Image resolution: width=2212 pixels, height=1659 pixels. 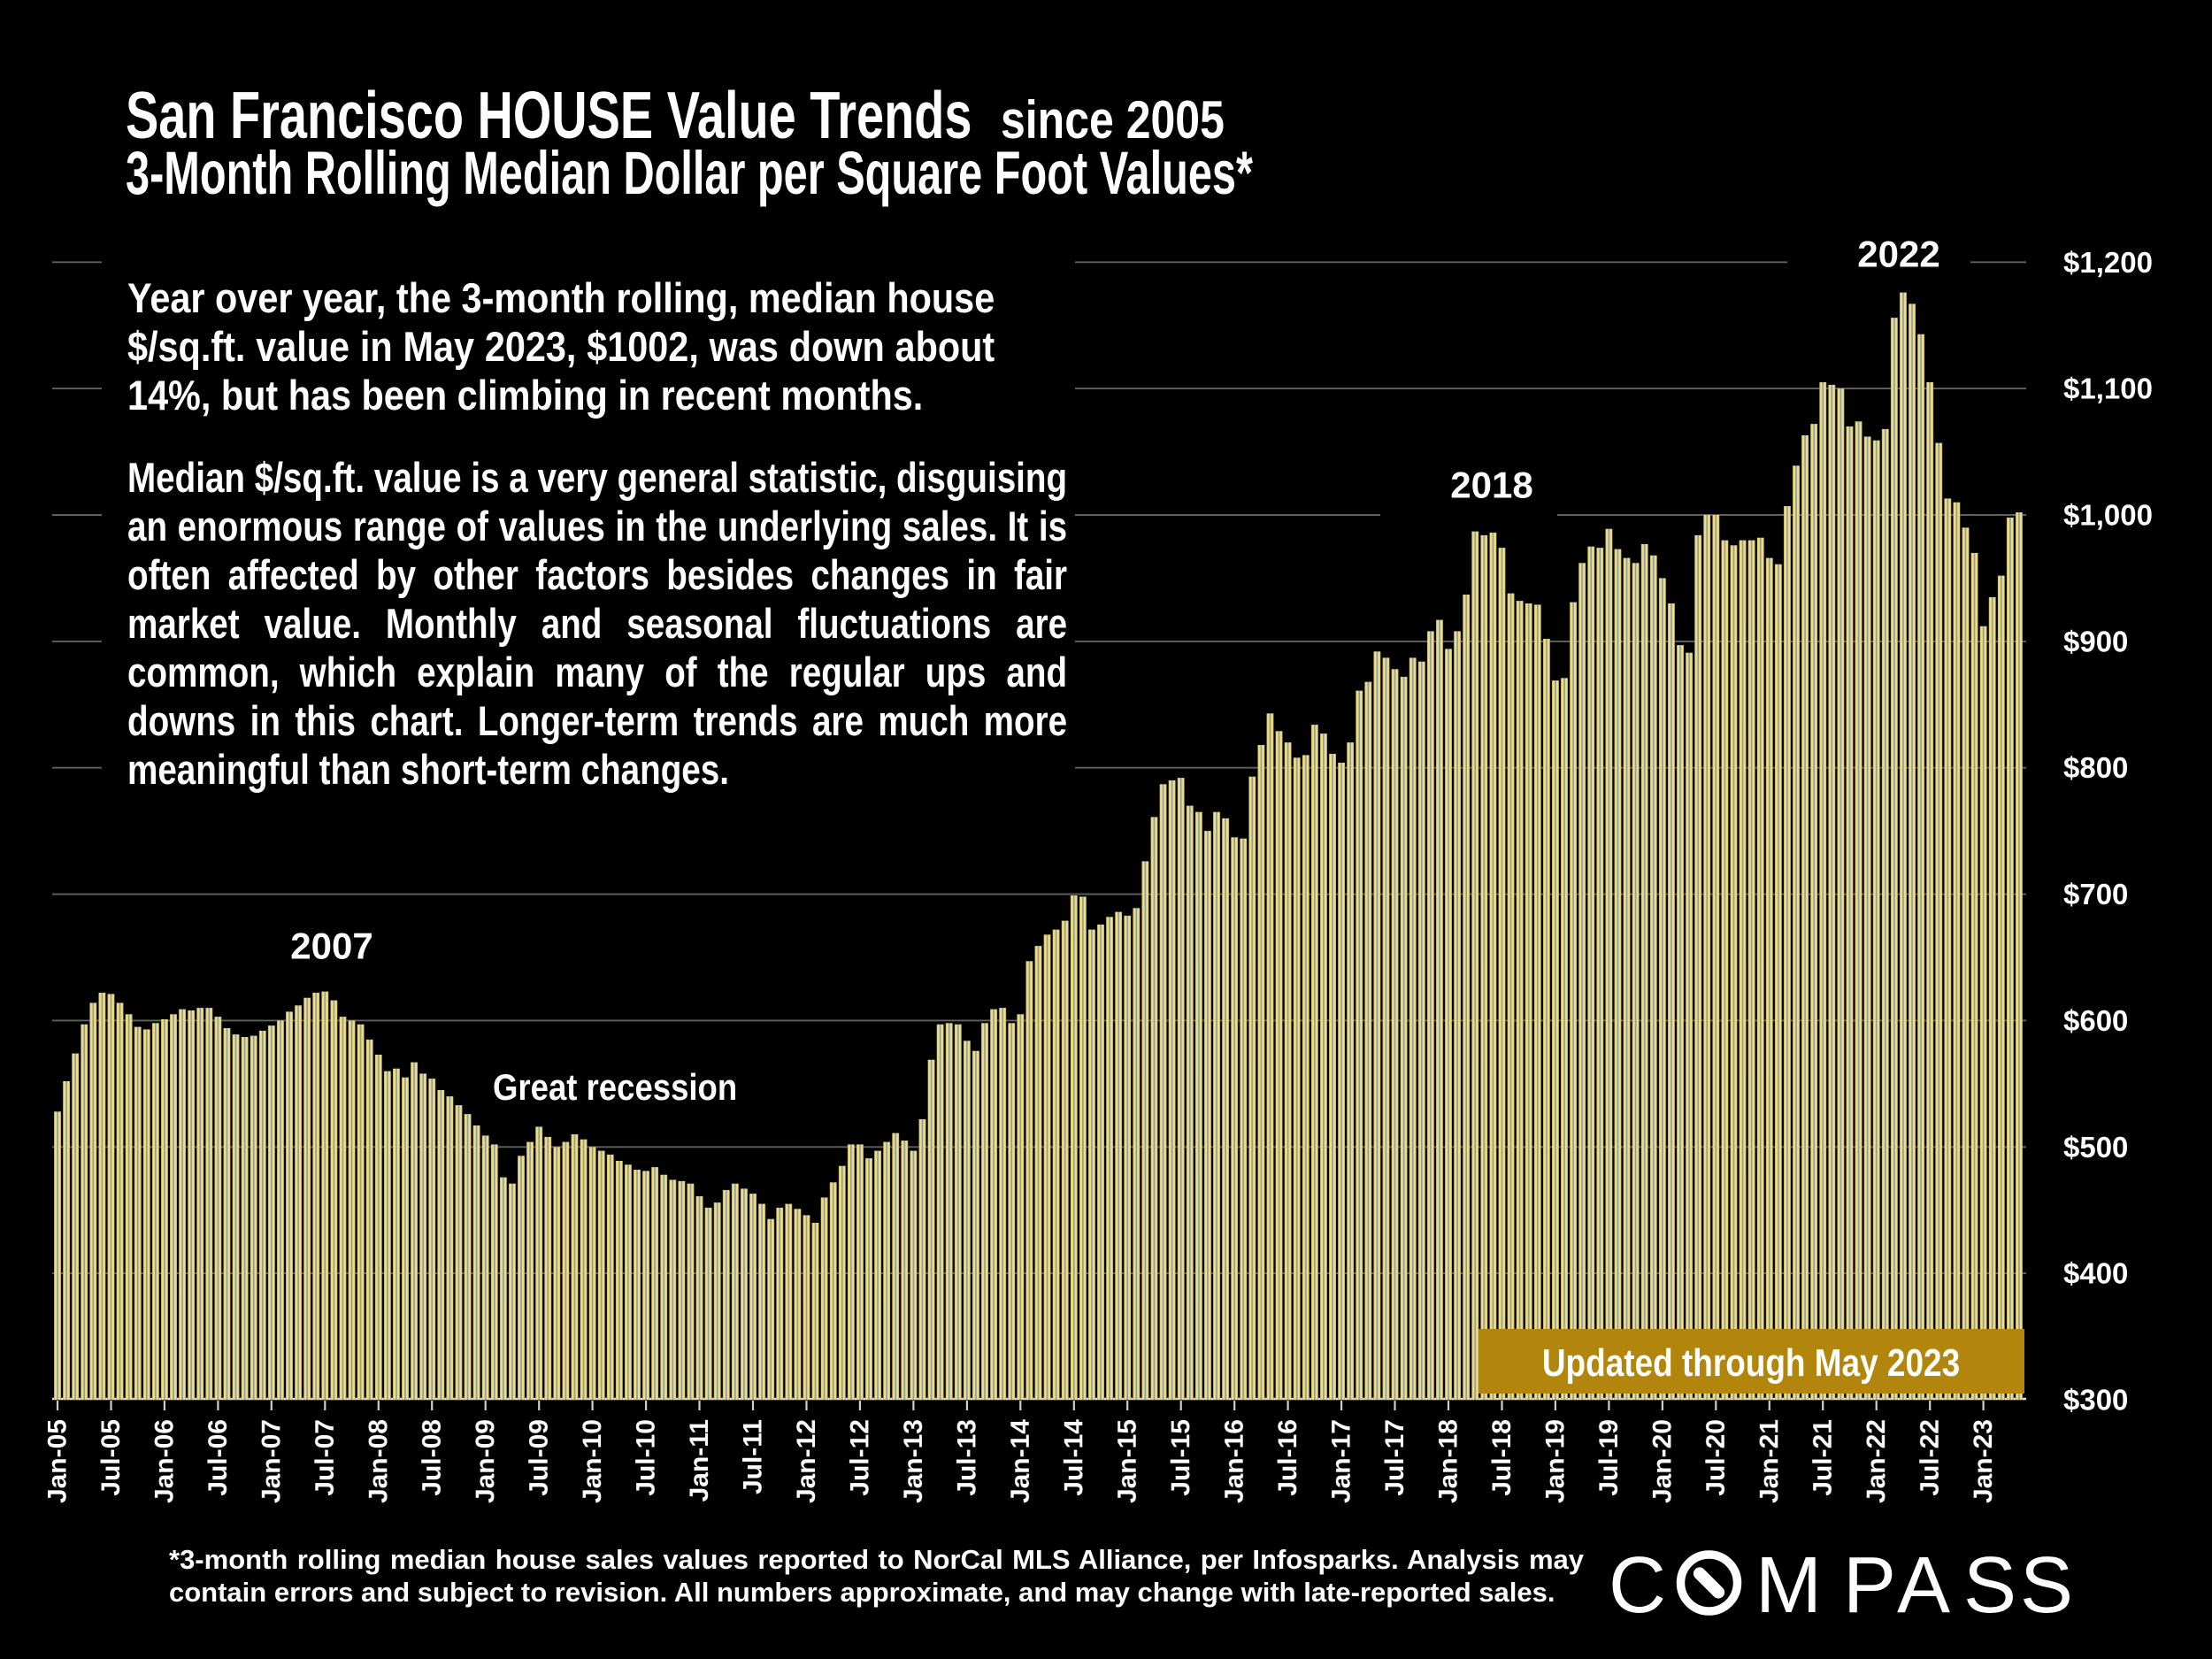 I want to click on svg-text: $400, so click(x=2096, y=1274).